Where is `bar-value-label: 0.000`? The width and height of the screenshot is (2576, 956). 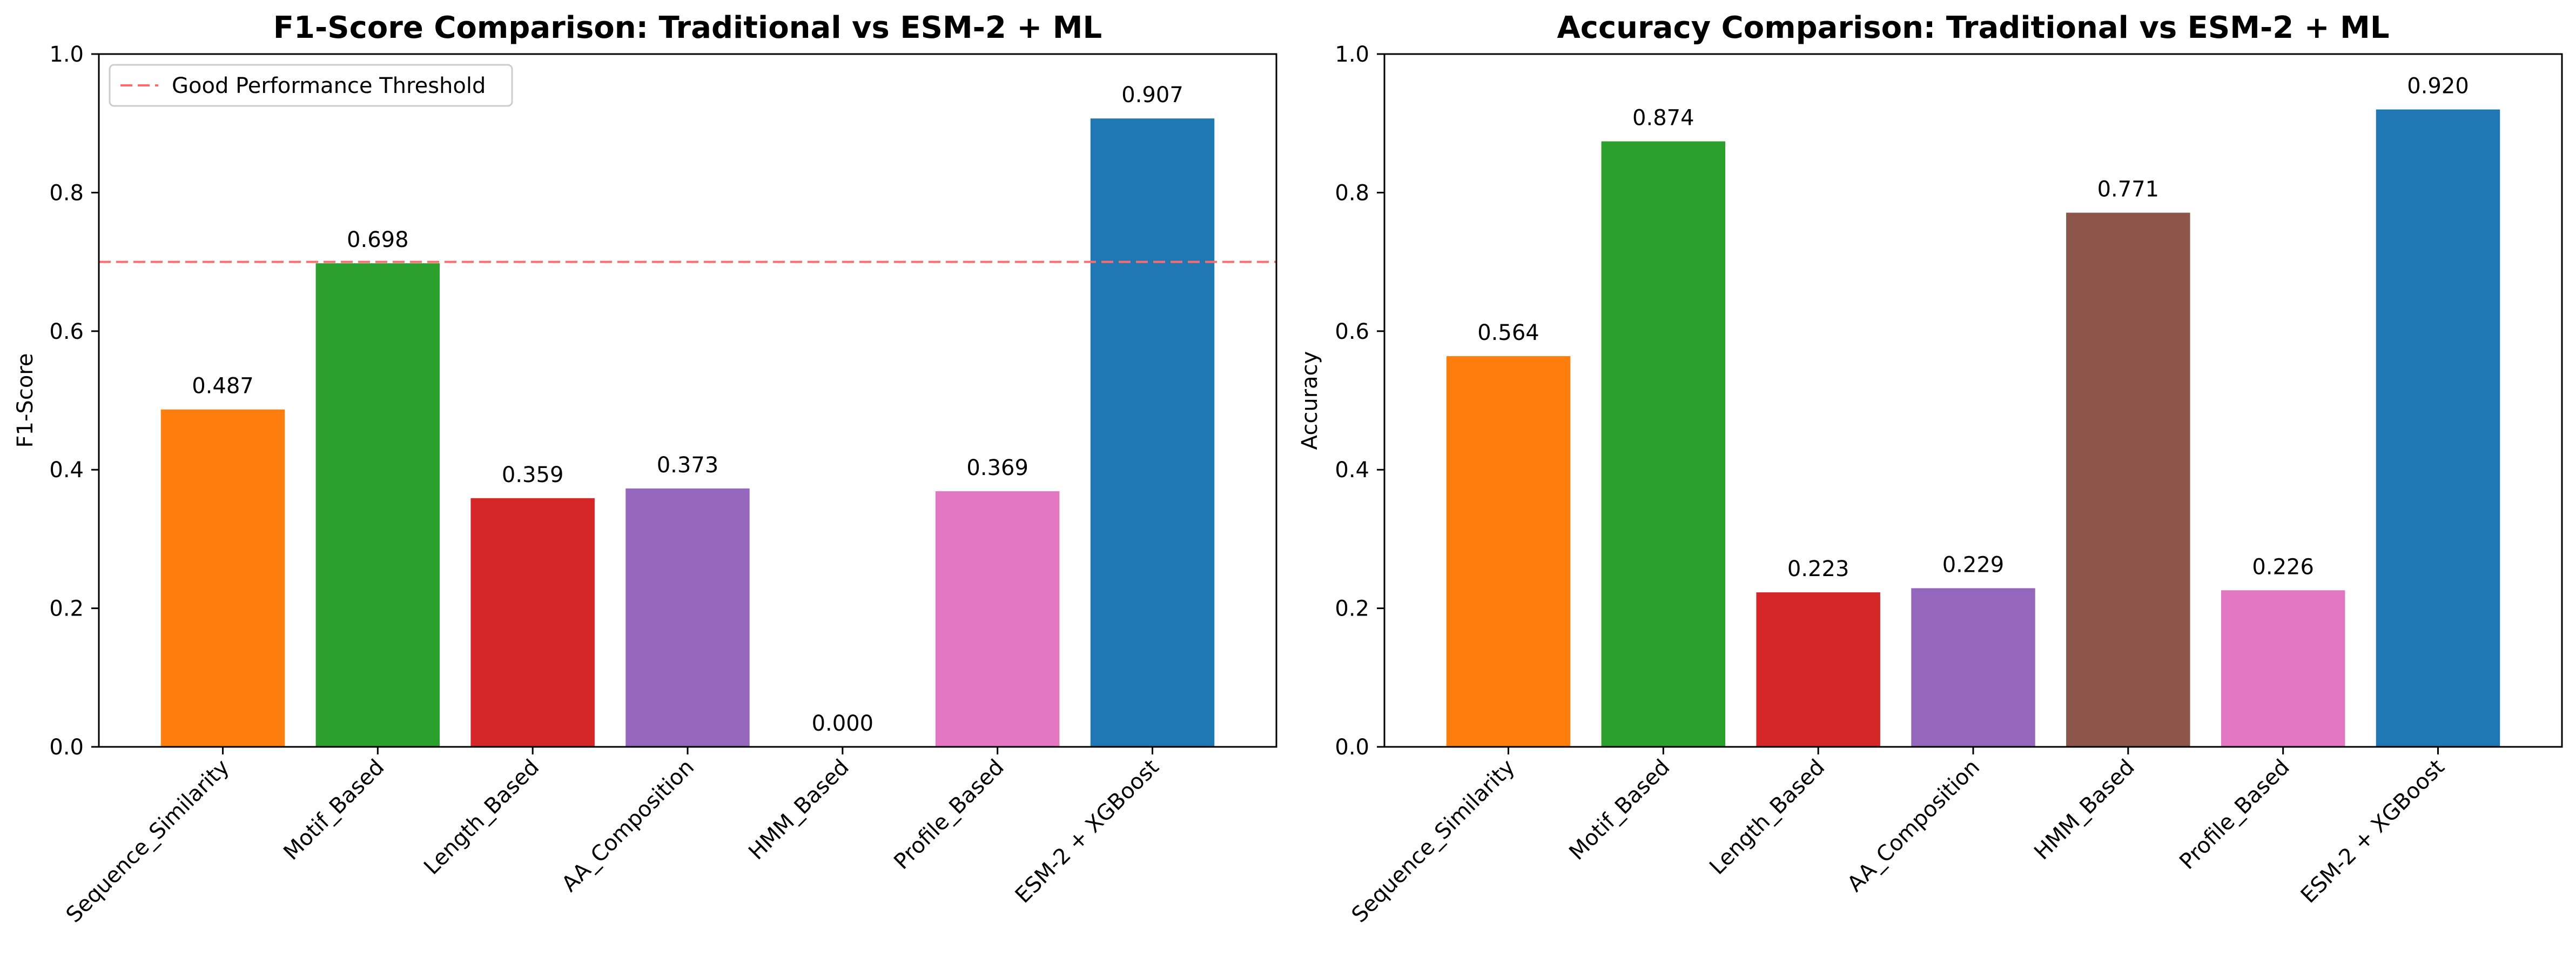 bar-value-label: 0.000 is located at coordinates (843, 723).